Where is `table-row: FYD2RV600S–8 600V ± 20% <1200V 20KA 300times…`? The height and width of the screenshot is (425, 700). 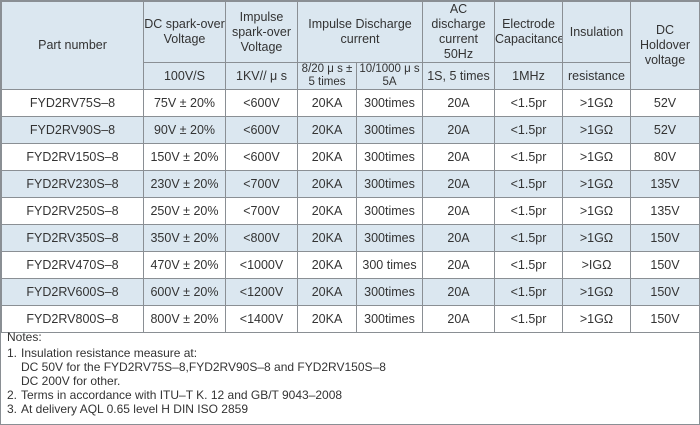 table-row: FYD2RV600S–8 600V ± 20% <1200V 20KA 300times… is located at coordinates (350, 292).